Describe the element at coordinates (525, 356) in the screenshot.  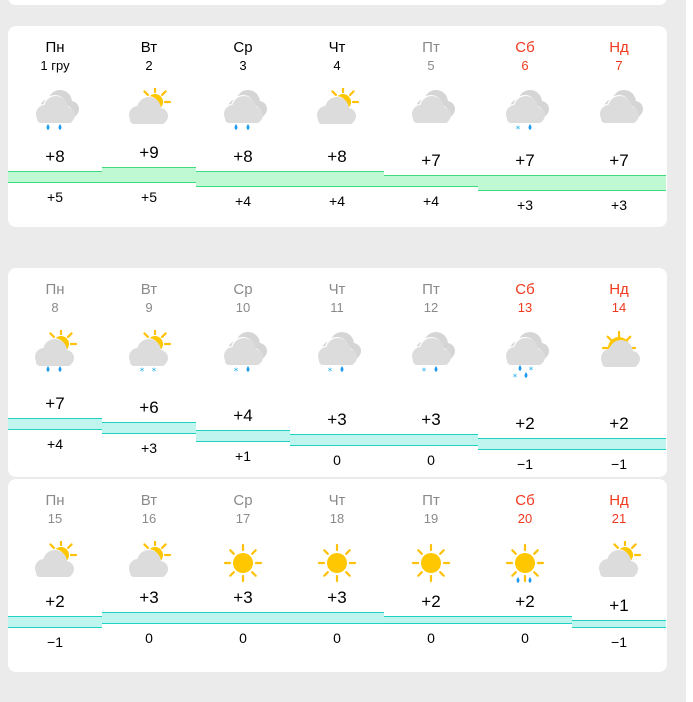
I see `cloud-weather-icon: * *` at that location.